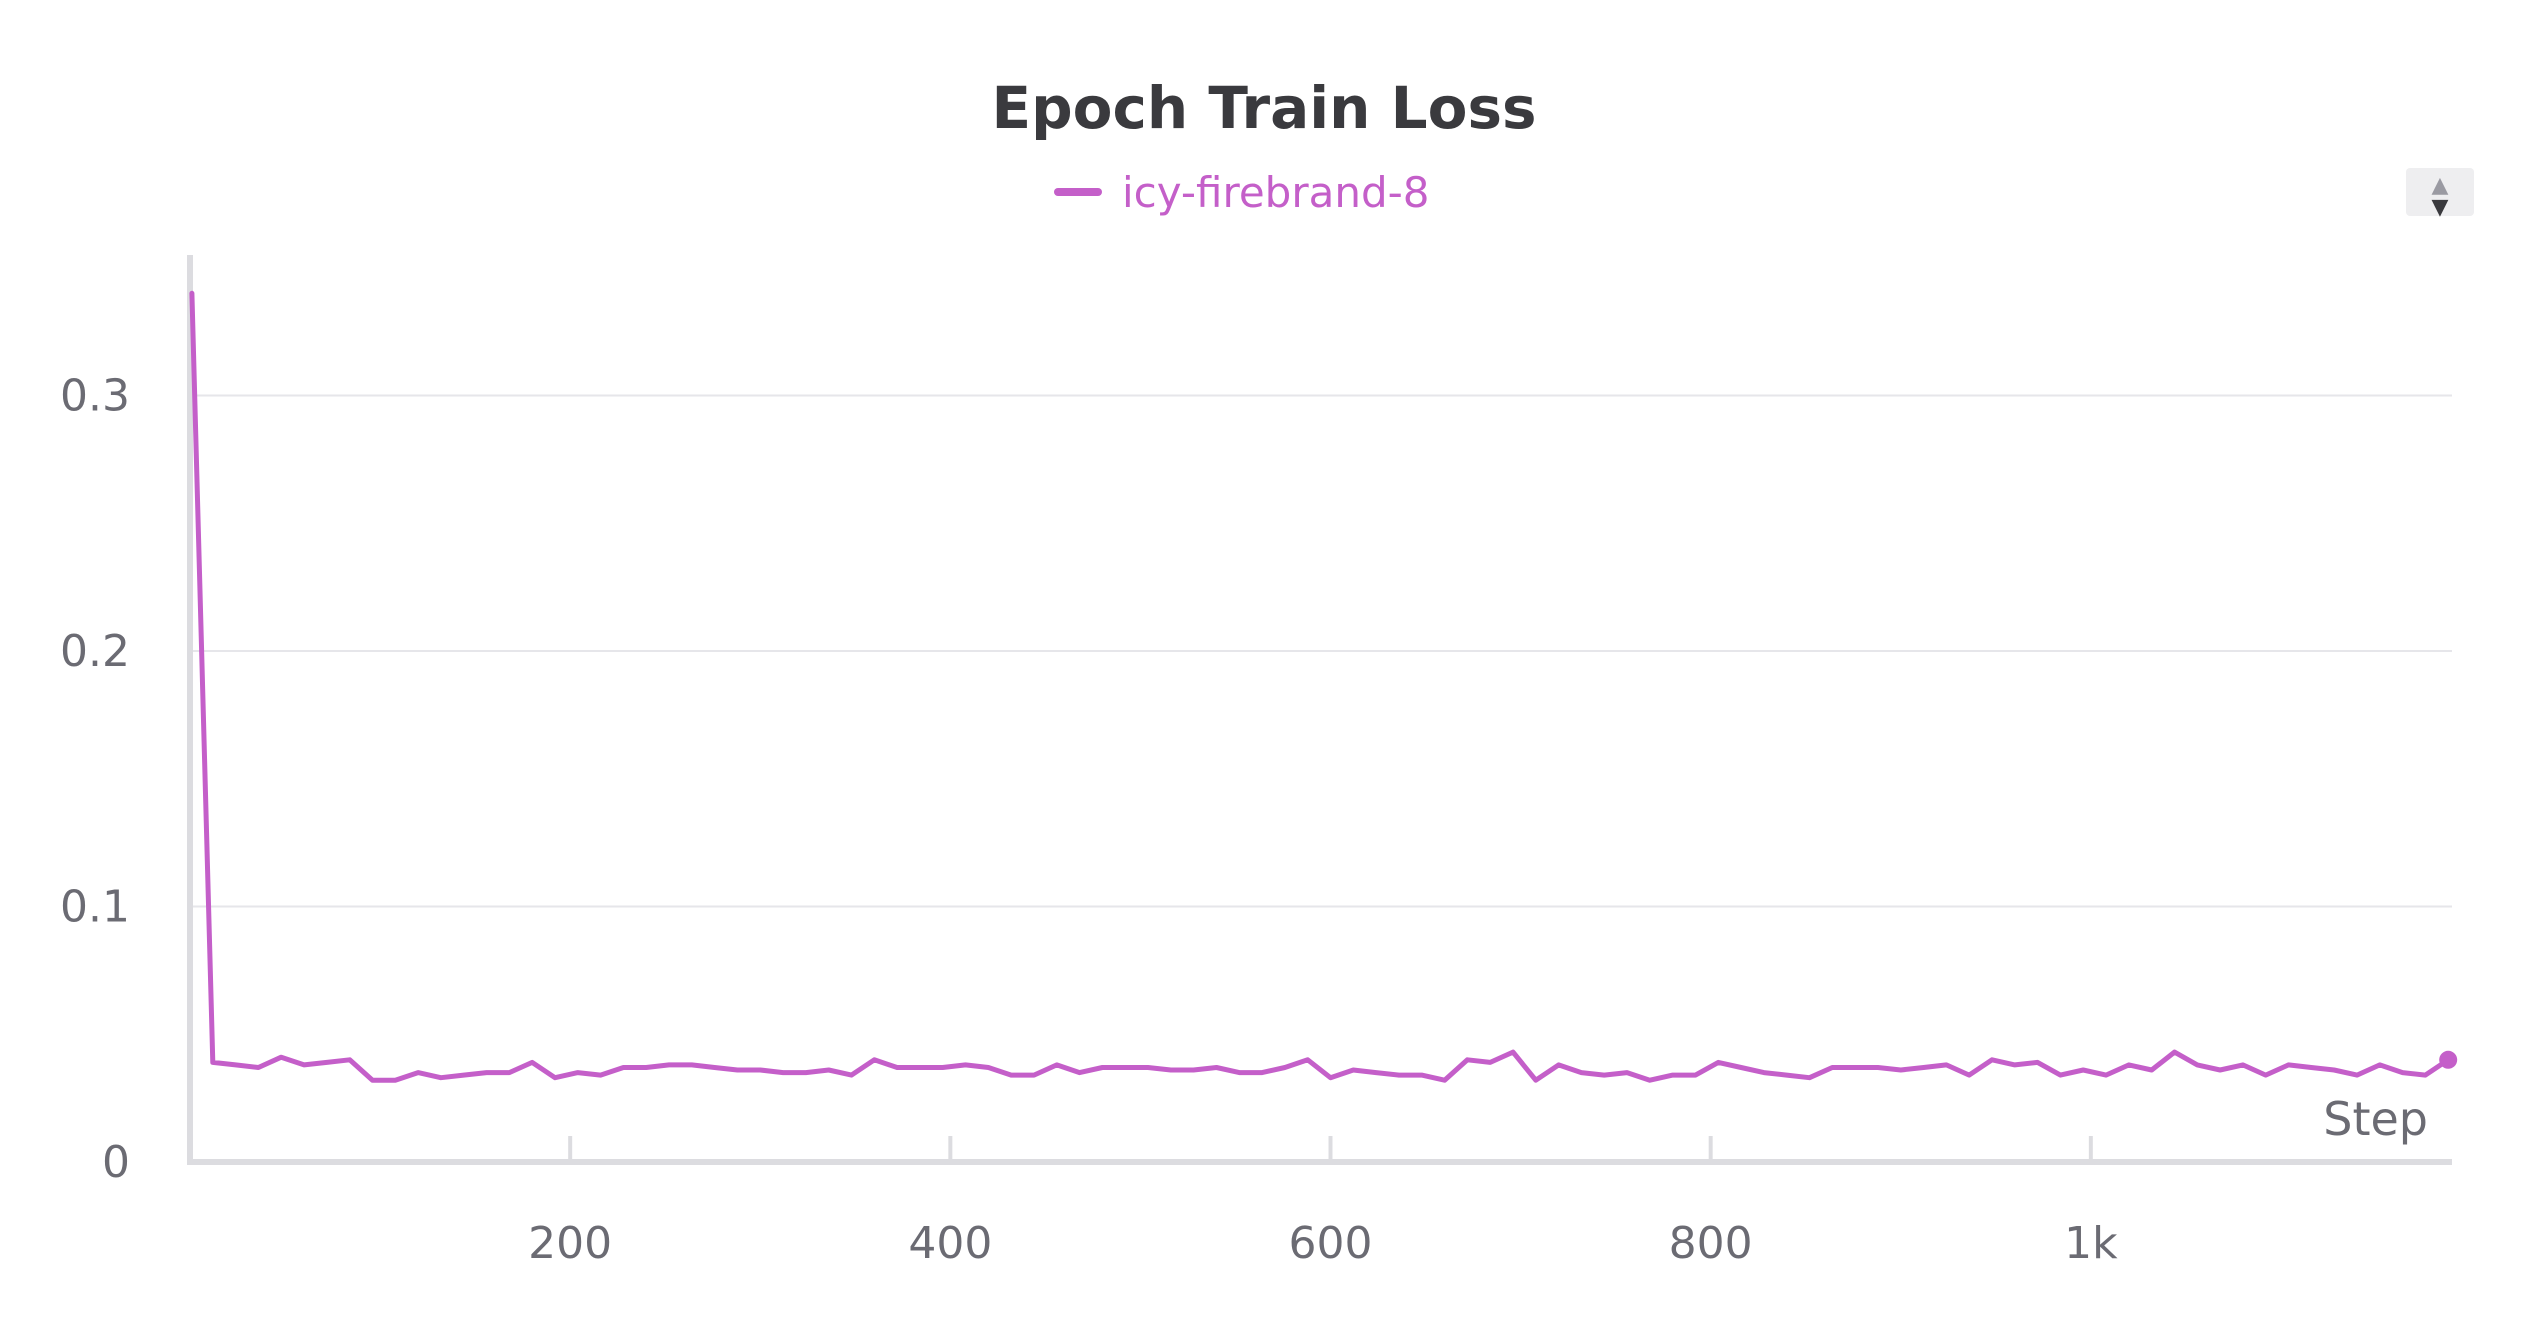  Describe the element at coordinates (1276, 192) in the screenshot. I see `legend-label: icy-firebrand-8` at that location.